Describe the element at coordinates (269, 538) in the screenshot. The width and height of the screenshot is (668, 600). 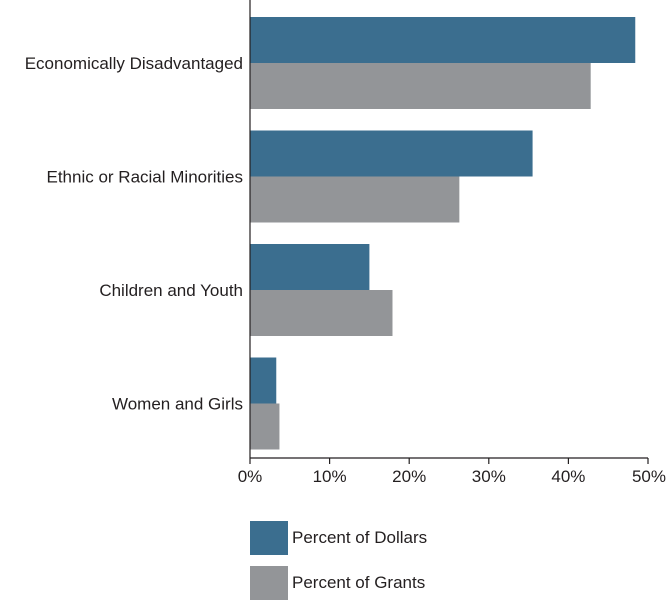
I see `legend-swatch-dollars` at that location.